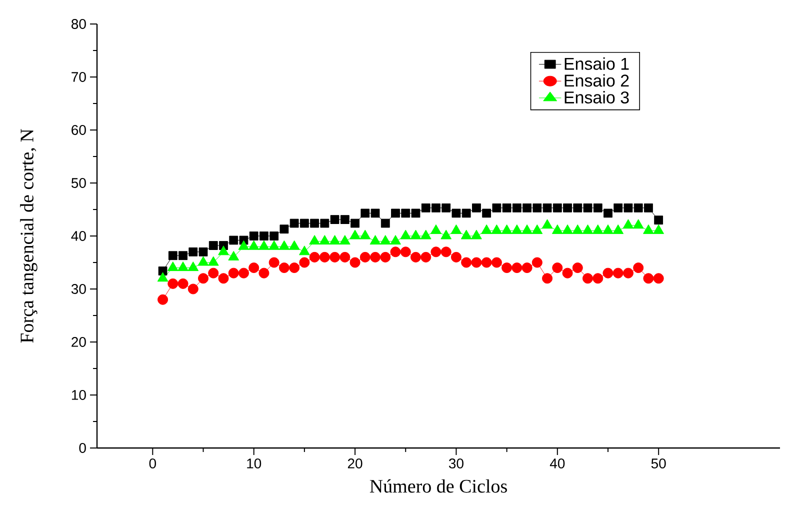  I want to click on x-tick-label: 10, so click(254, 463).